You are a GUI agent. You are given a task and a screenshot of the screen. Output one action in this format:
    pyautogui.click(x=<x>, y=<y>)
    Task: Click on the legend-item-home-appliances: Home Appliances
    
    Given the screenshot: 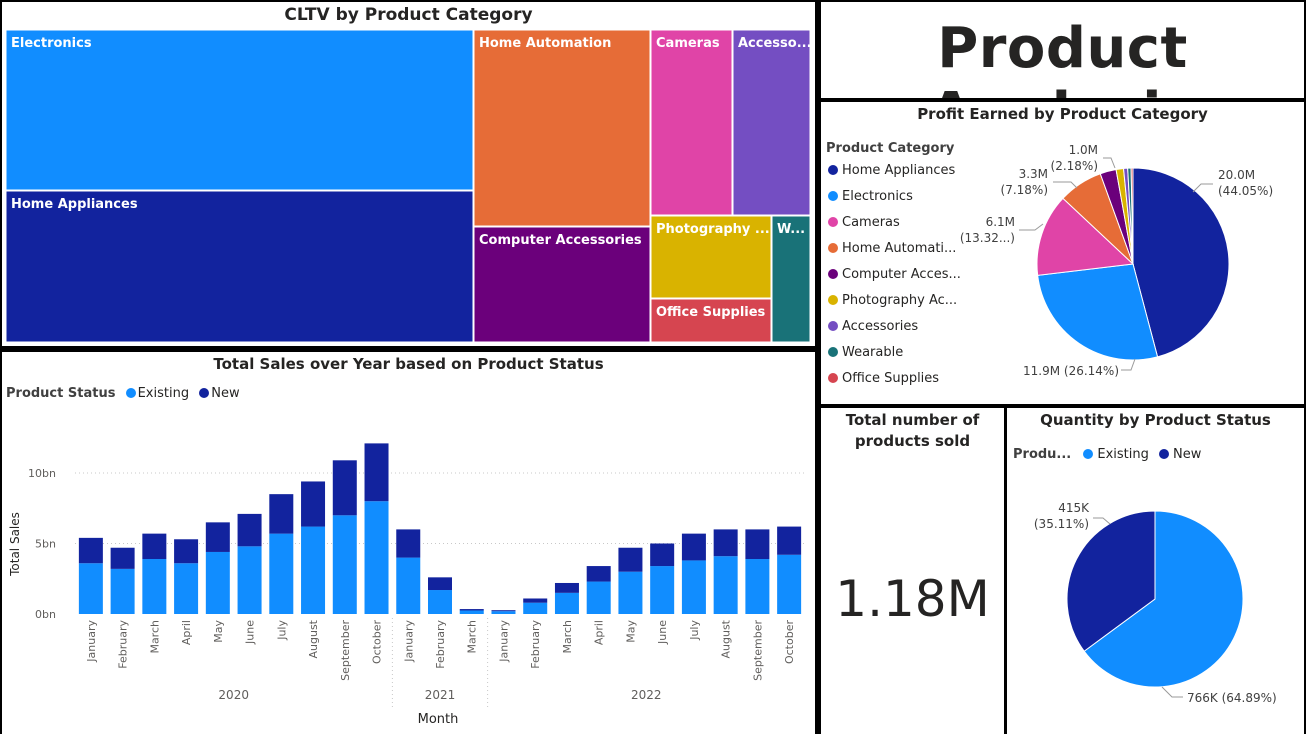 What is the action you would take?
    pyautogui.click(x=893, y=175)
    